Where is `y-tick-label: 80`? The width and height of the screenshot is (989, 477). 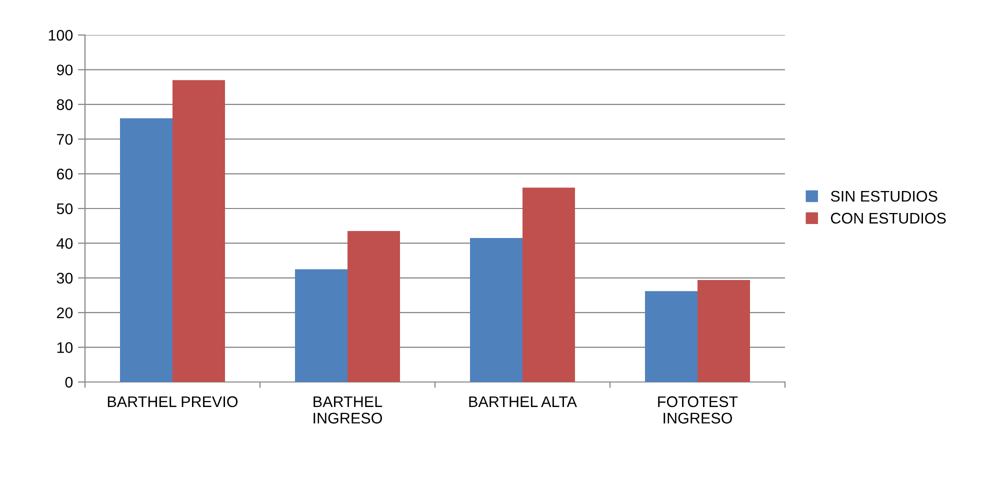 y-tick-label: 80 is located at coordinates (64, 104).